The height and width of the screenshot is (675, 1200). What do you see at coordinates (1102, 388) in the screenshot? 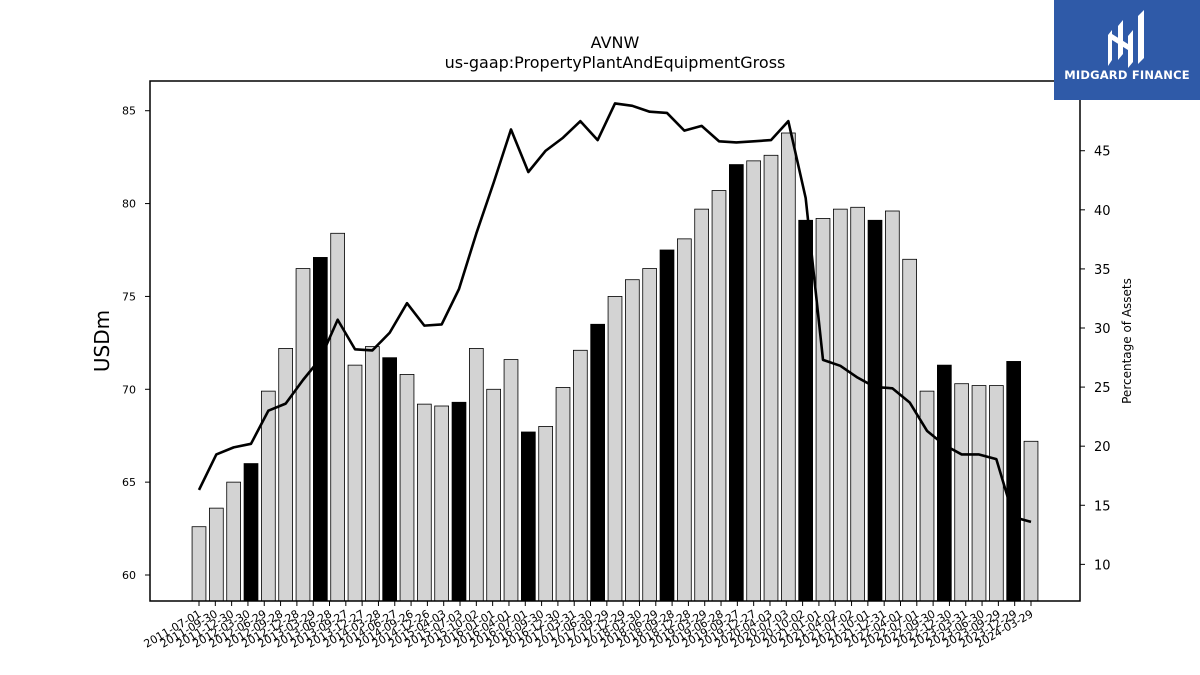
I see `y2-tick-label: 25` at bounding box center [1102, 388].